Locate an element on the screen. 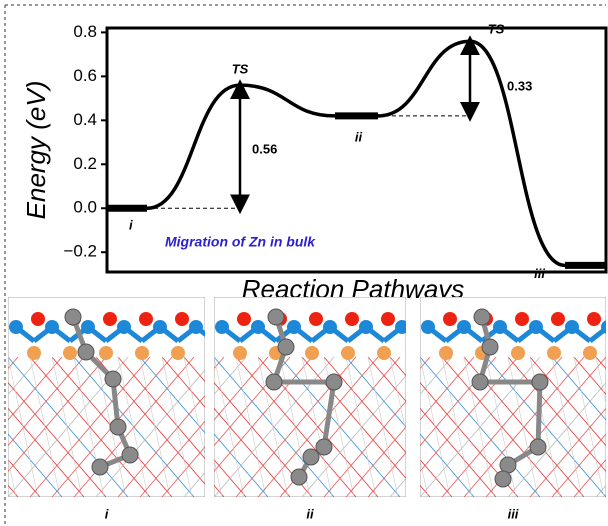 This screenshot has width=608, height=526. panel-label: ii is located at coordinates (310, 513).